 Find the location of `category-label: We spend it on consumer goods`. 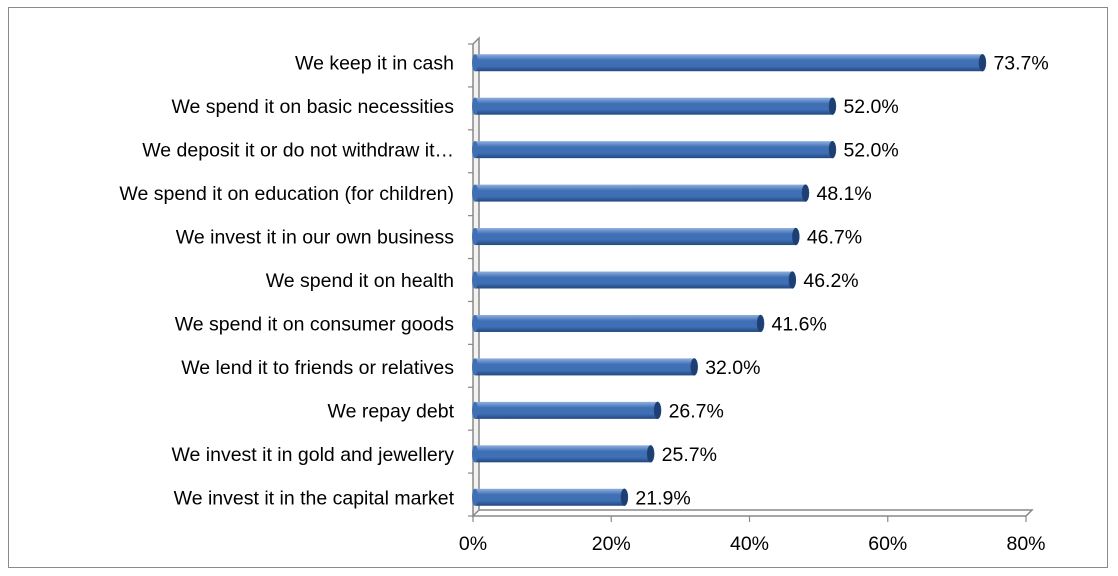

category-label: We spend it on consumer goods is located at coordinates (315, 324).